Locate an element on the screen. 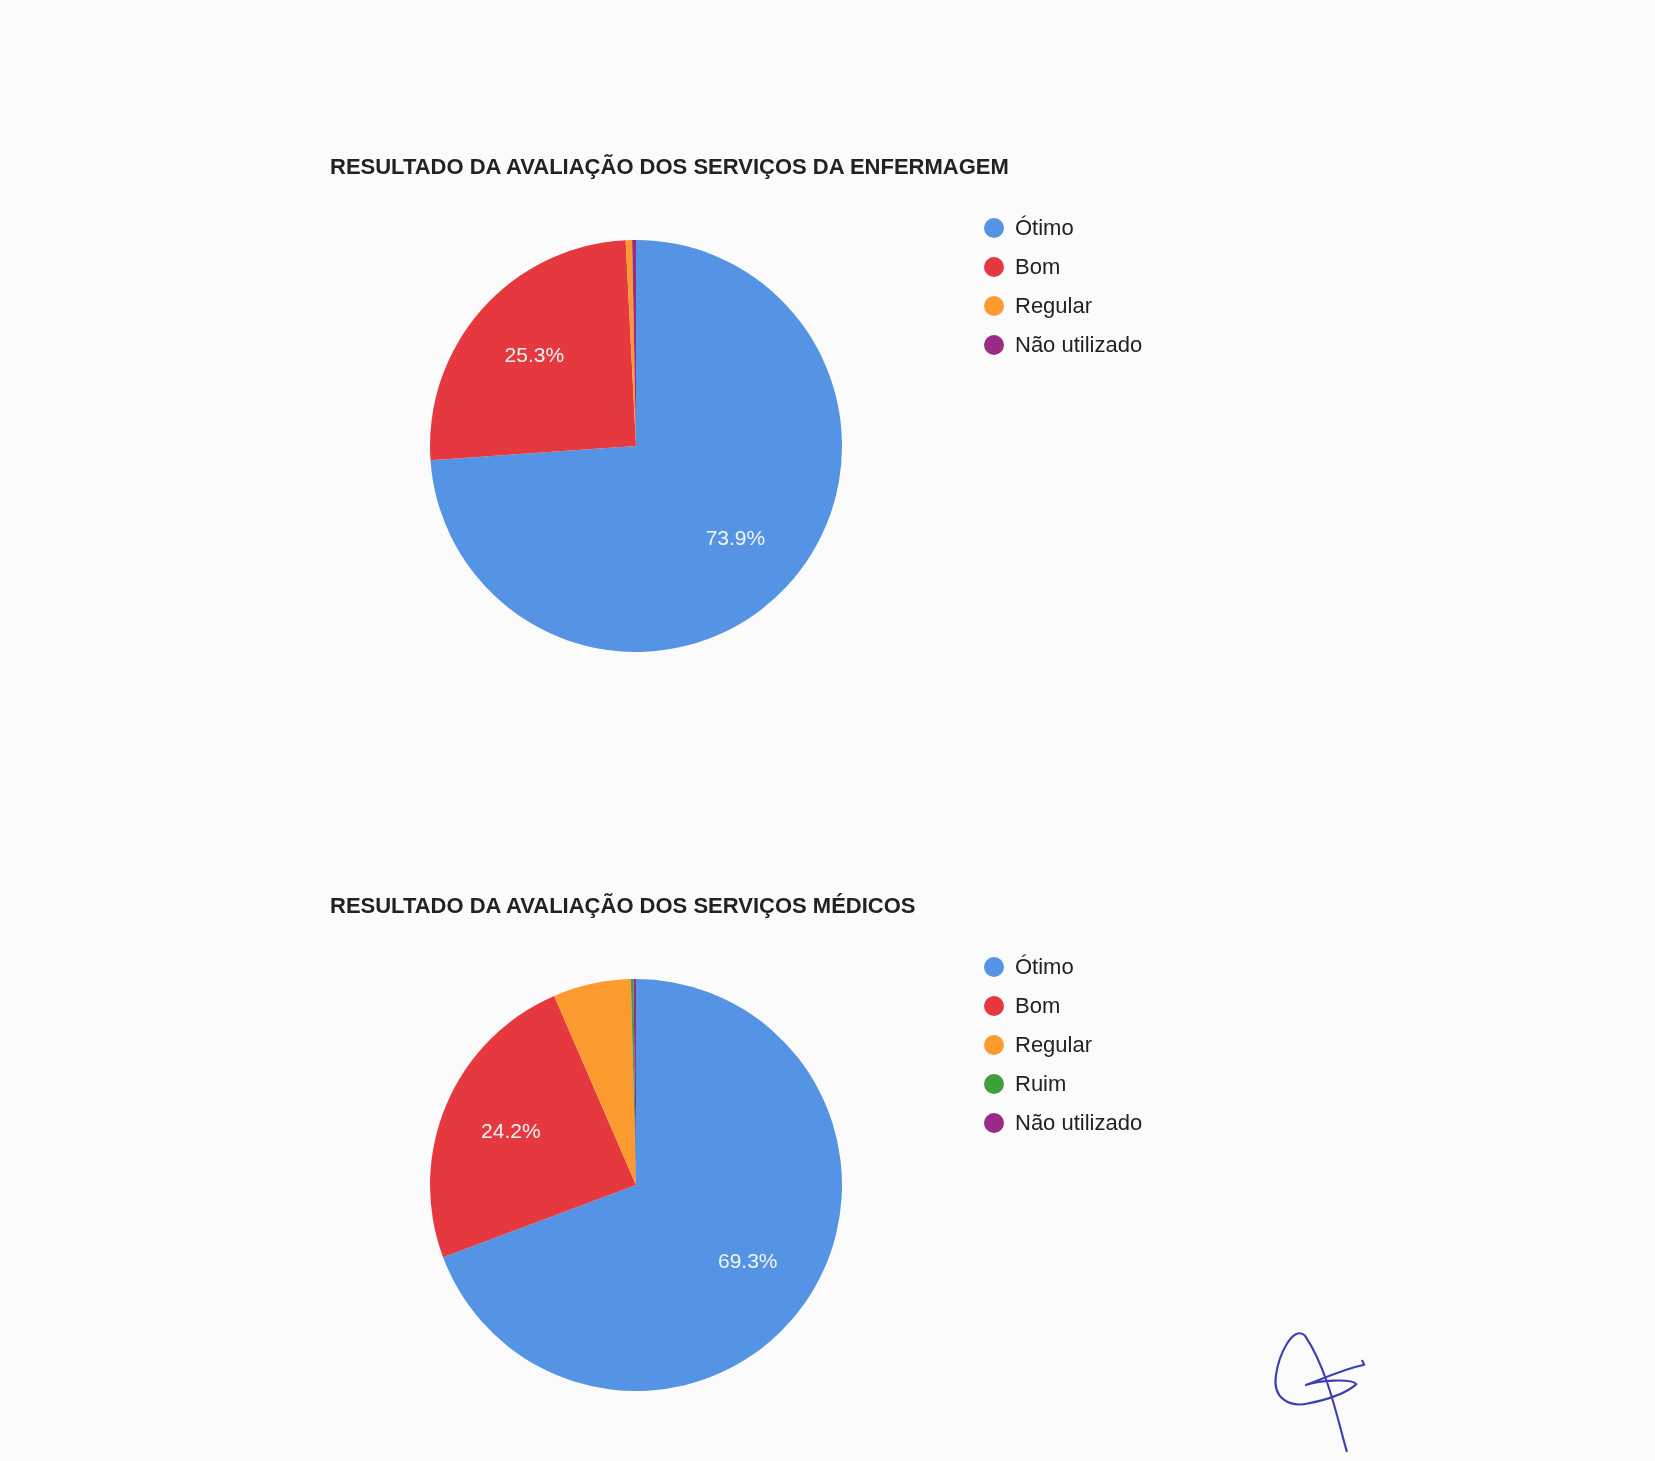 Image resolution: width=1655 pixels, height=1461 pixels. data-label: 24.2% is located at coordinates (511, 1130).